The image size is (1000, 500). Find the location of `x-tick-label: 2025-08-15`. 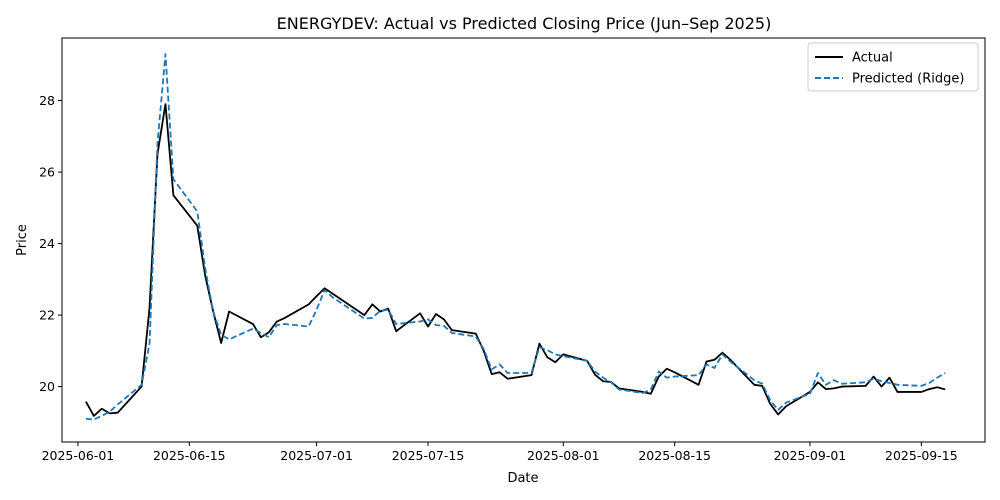

x-tick-label: 2025-08-15 is located at coordinates (674, 455).